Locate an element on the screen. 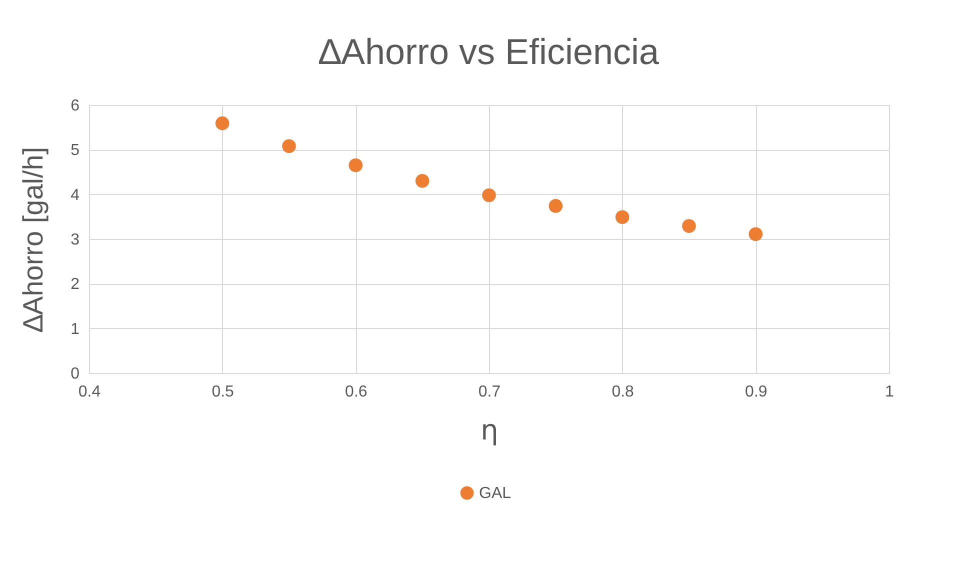 This screenshot has width=962, height=581. x-axis-title: η is located at coordinates (489, 430).